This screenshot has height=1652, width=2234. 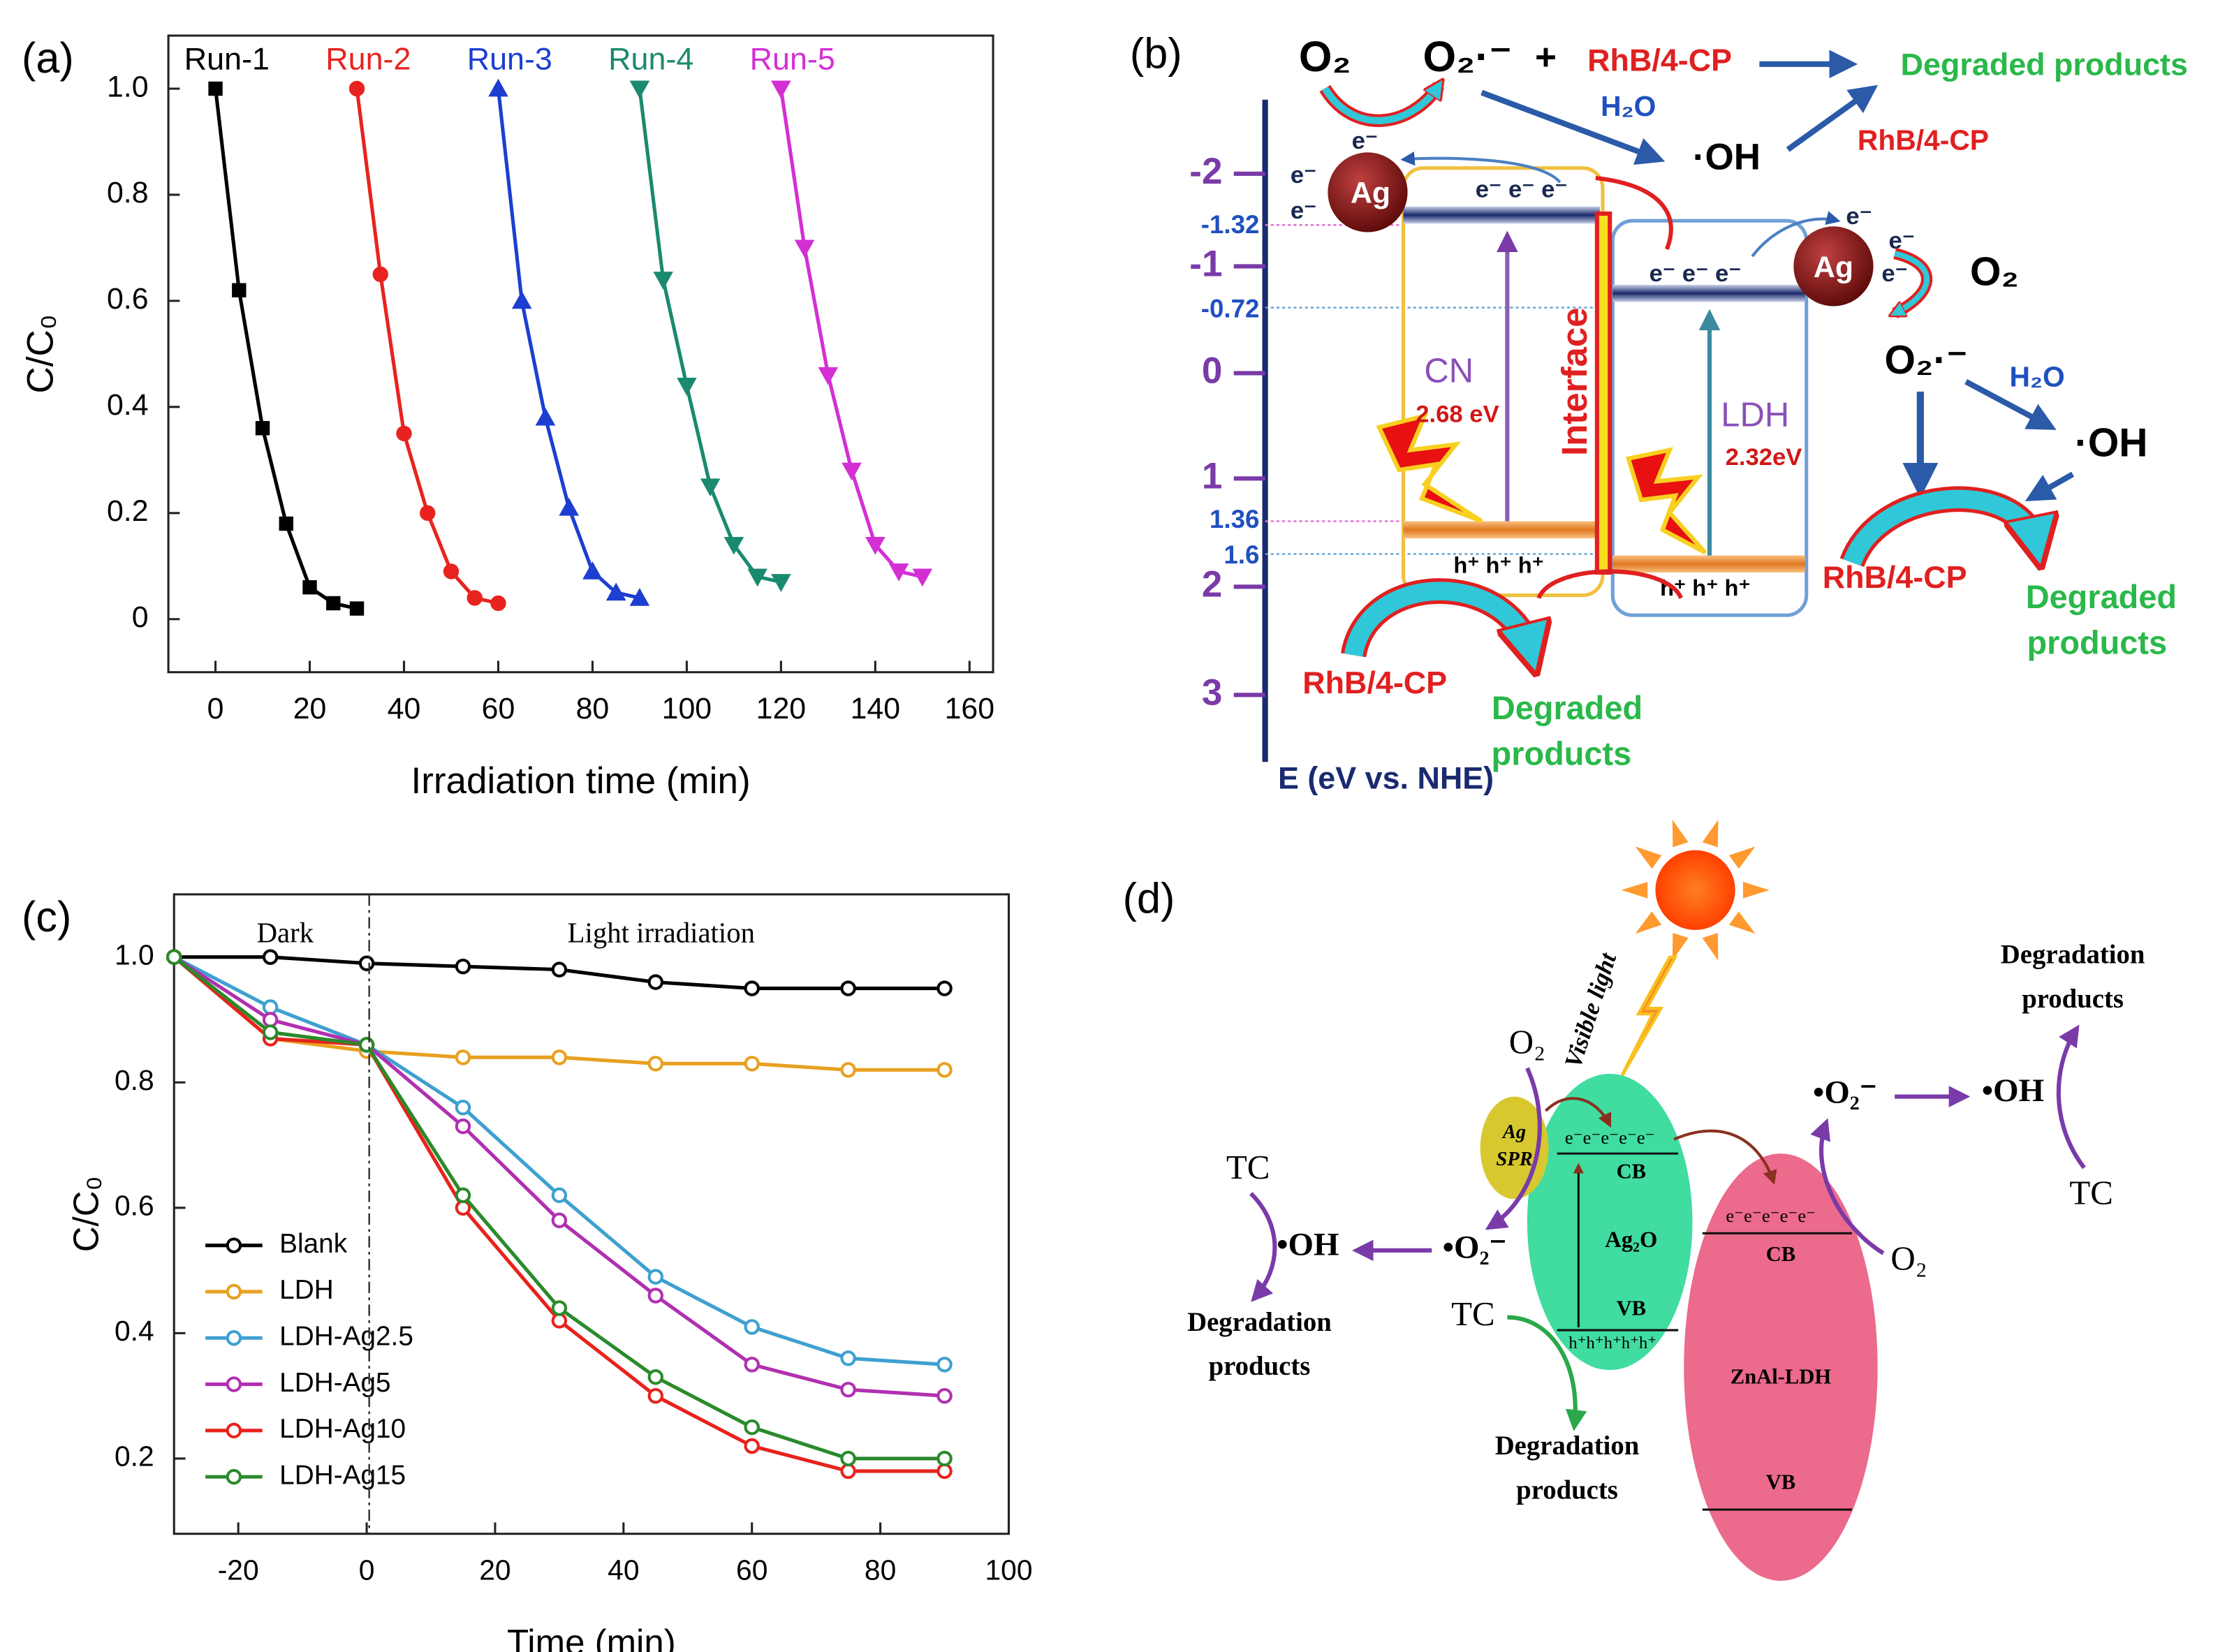 What do you see at coordinates (1325, 56) in the screenshot?
I see `species: O₂` at bounding box center [1325, 56].